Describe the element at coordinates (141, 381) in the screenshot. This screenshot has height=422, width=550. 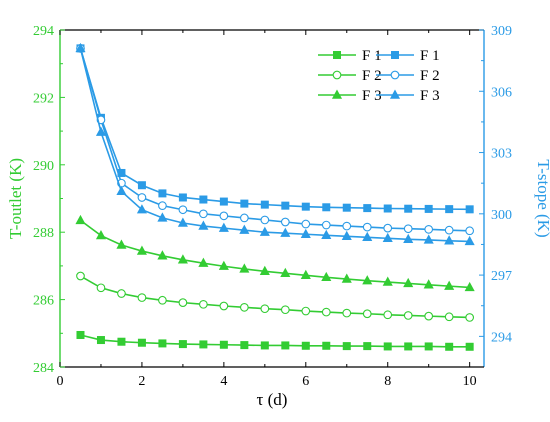
I see `x-tick-label: 2` at that location.